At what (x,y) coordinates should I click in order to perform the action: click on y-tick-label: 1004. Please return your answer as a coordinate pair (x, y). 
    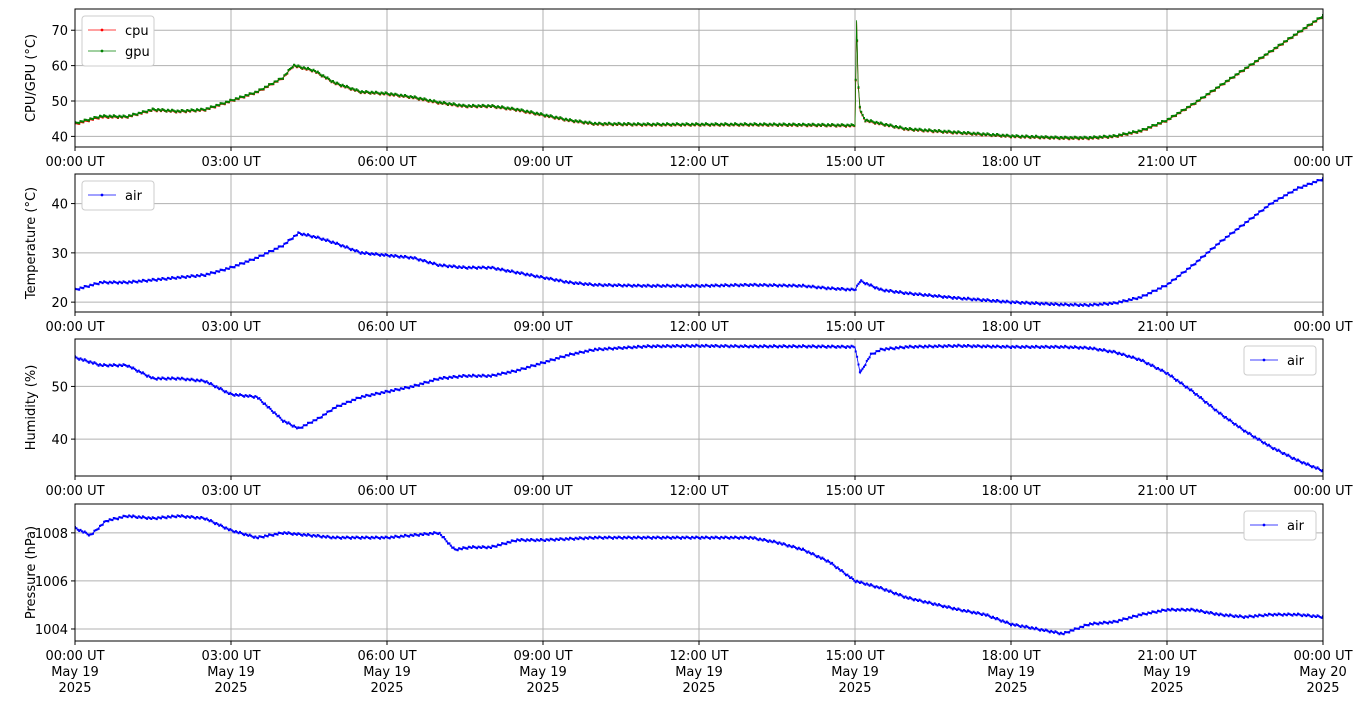
    Looking at the image, I should click on (51, 630).